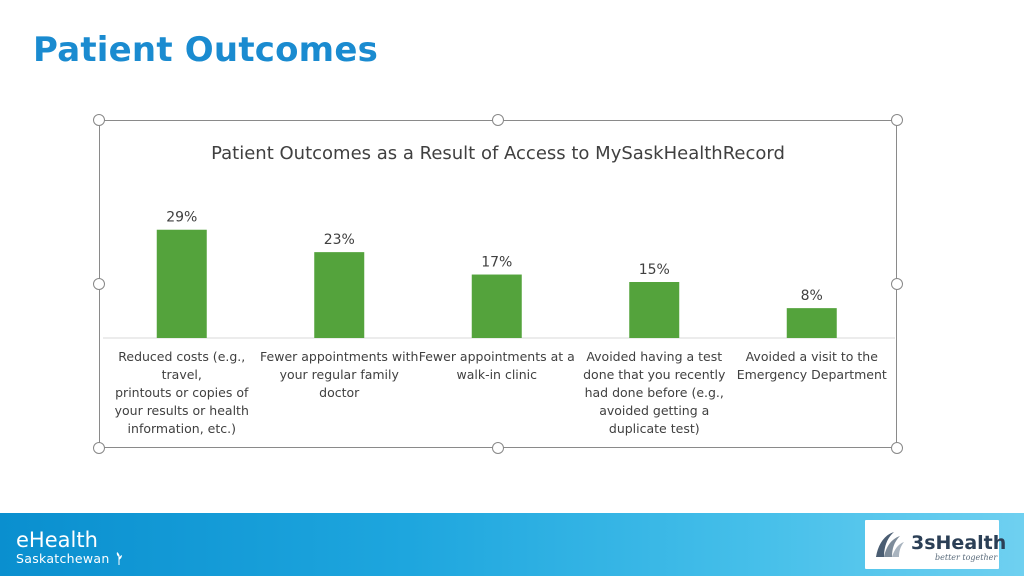  Describe the element at coordinates (181, 428) in the screenshot. I see `category-label-line: information, etc.)` at that location.